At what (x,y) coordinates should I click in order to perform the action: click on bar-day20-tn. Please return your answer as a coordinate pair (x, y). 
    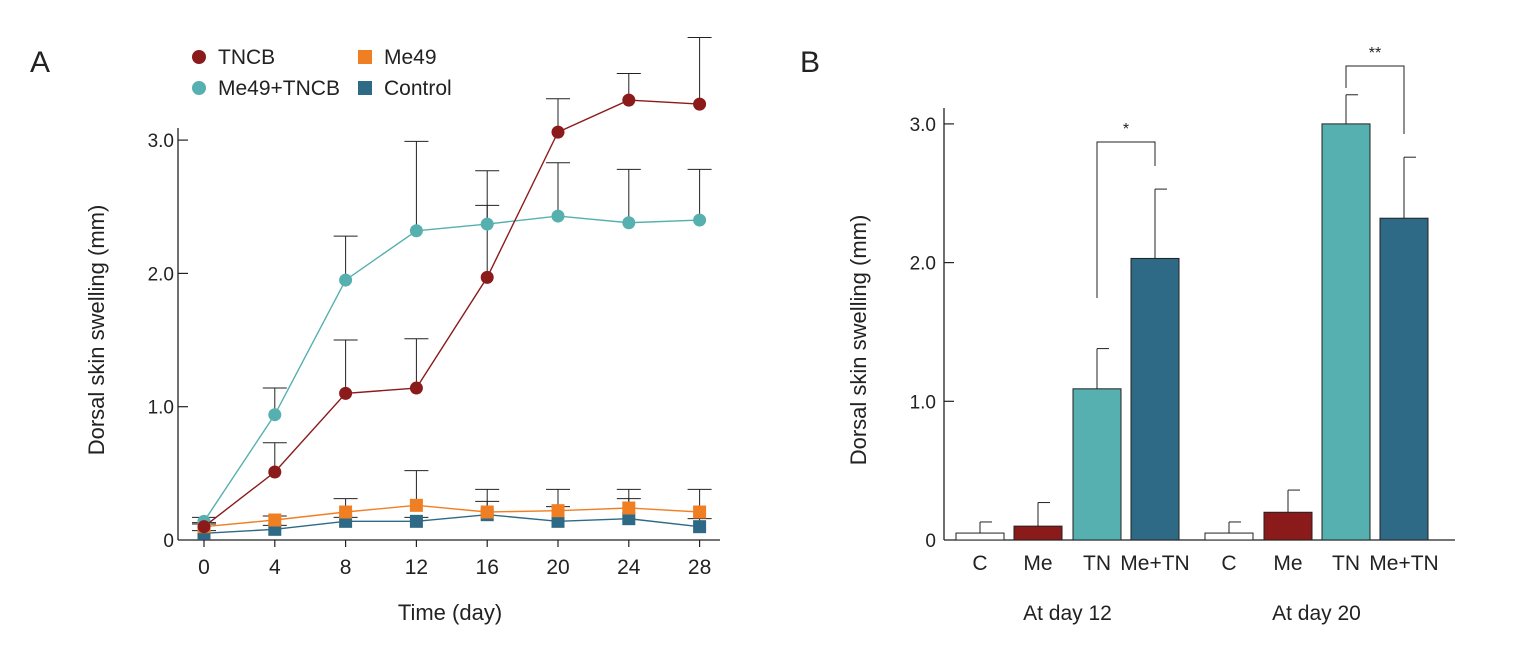
    Looking at the image, I should click on (1346, 332).